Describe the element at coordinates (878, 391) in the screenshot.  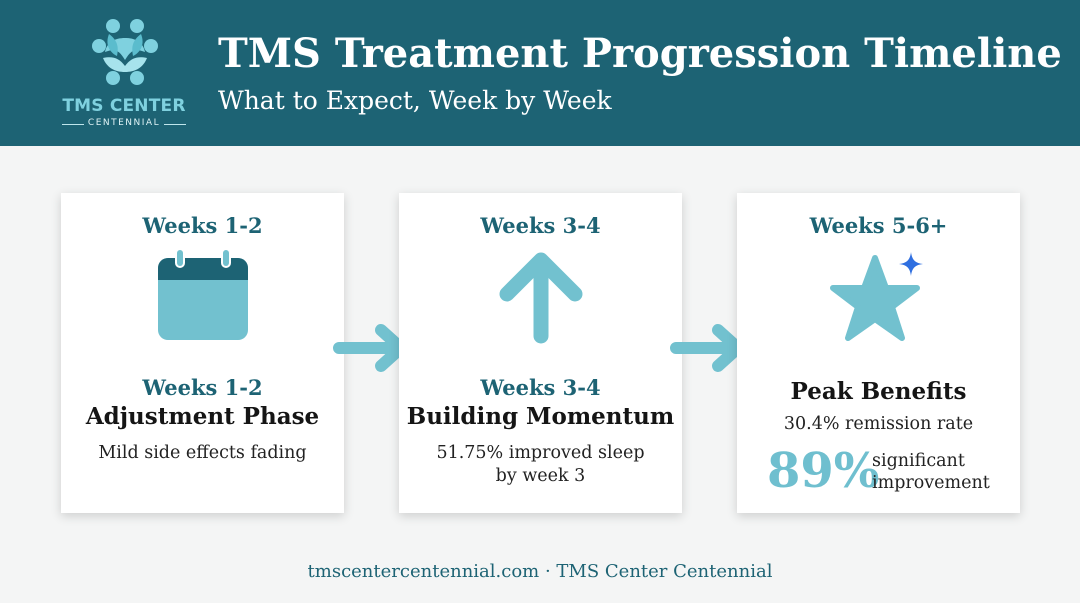
I see `card-phase: Peak Benefits` at that location.